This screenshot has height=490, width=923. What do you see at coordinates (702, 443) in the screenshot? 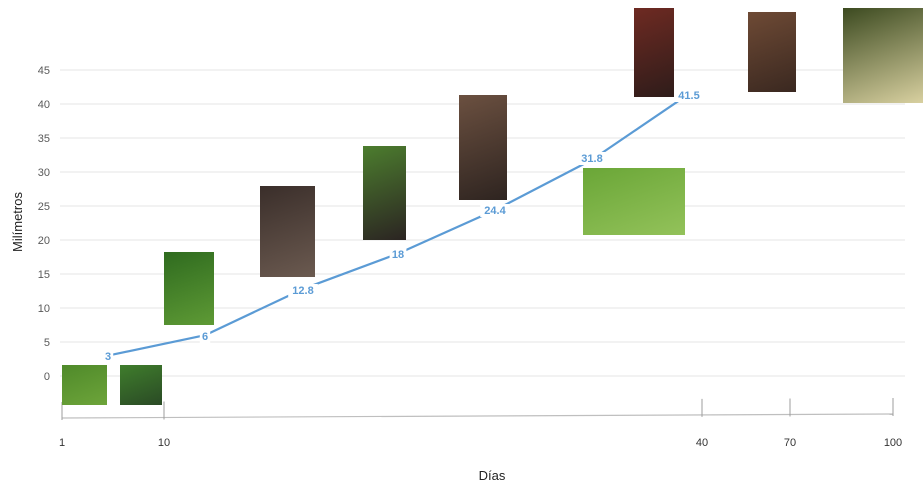
I see `x-tick-label: 40` at bounding box center [702, 443].